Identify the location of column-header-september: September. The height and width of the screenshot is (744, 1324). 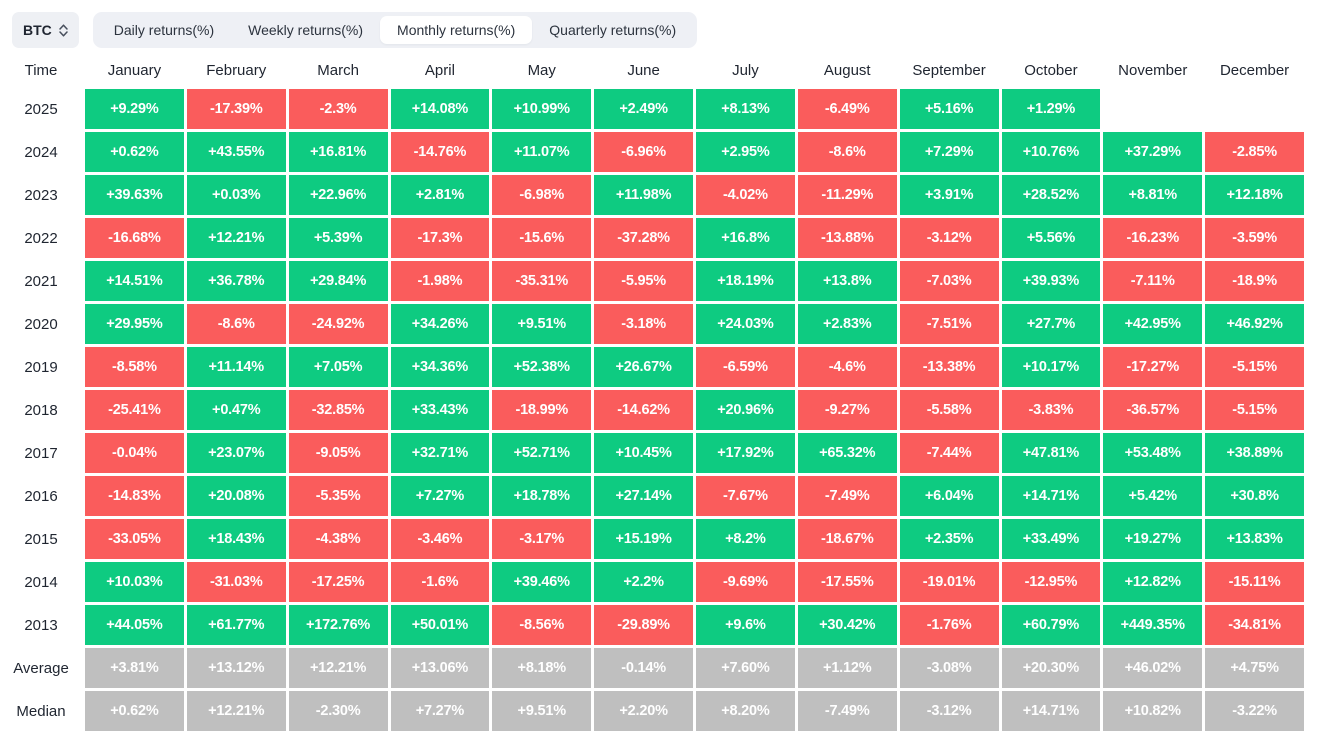
(949, 70).